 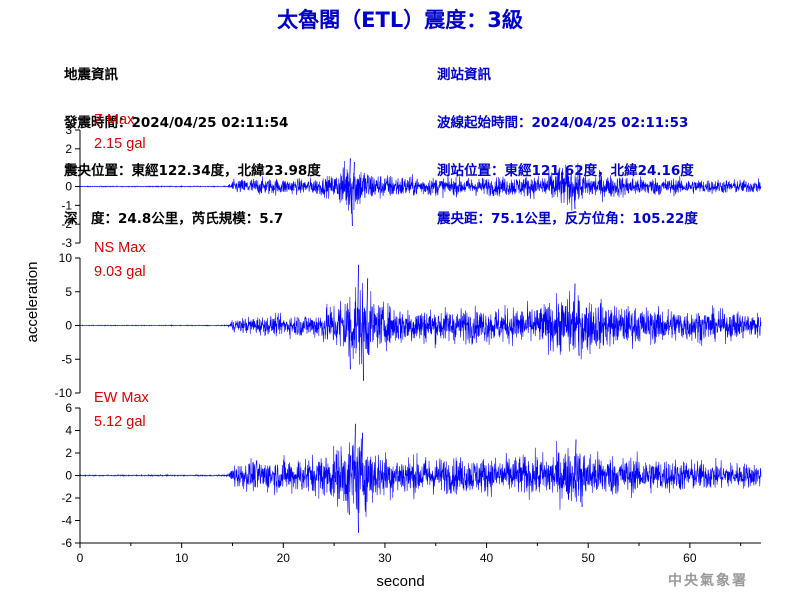 I want to click on x-tick-label: 30, so click(x=385, y=558).